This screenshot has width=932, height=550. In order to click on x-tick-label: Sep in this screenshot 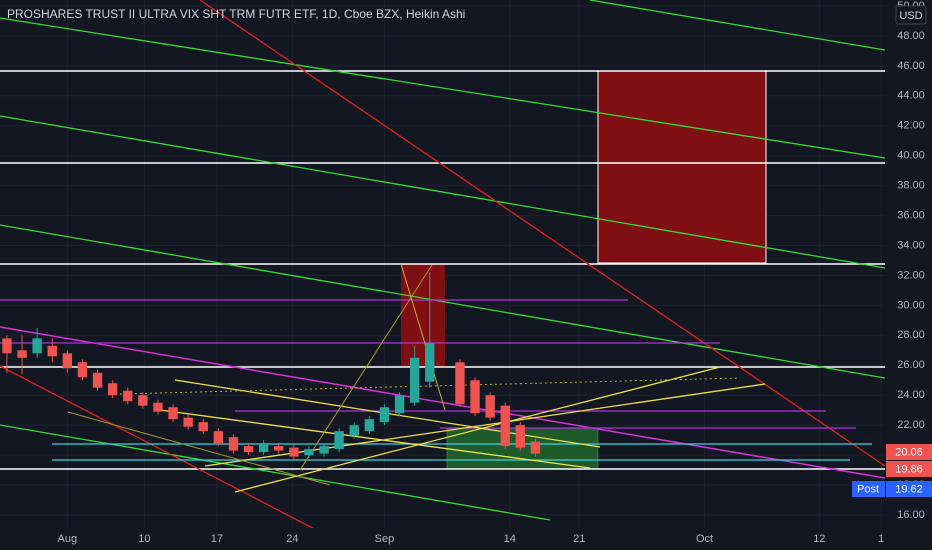, I will do `click(385, 539)`.